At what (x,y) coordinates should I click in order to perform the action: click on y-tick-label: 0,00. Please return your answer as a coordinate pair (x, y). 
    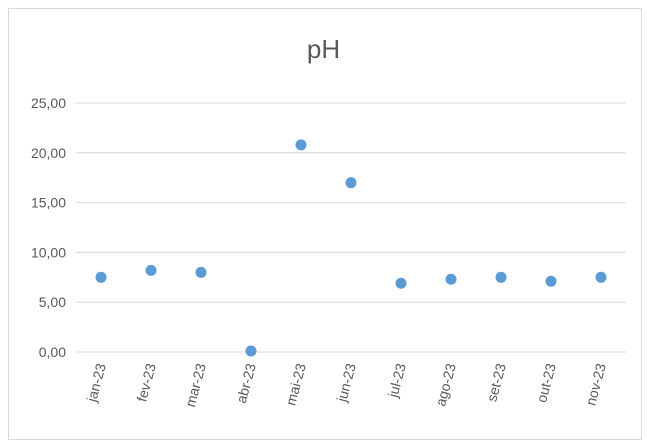
    Looking at the image, I should click on (52, 352).